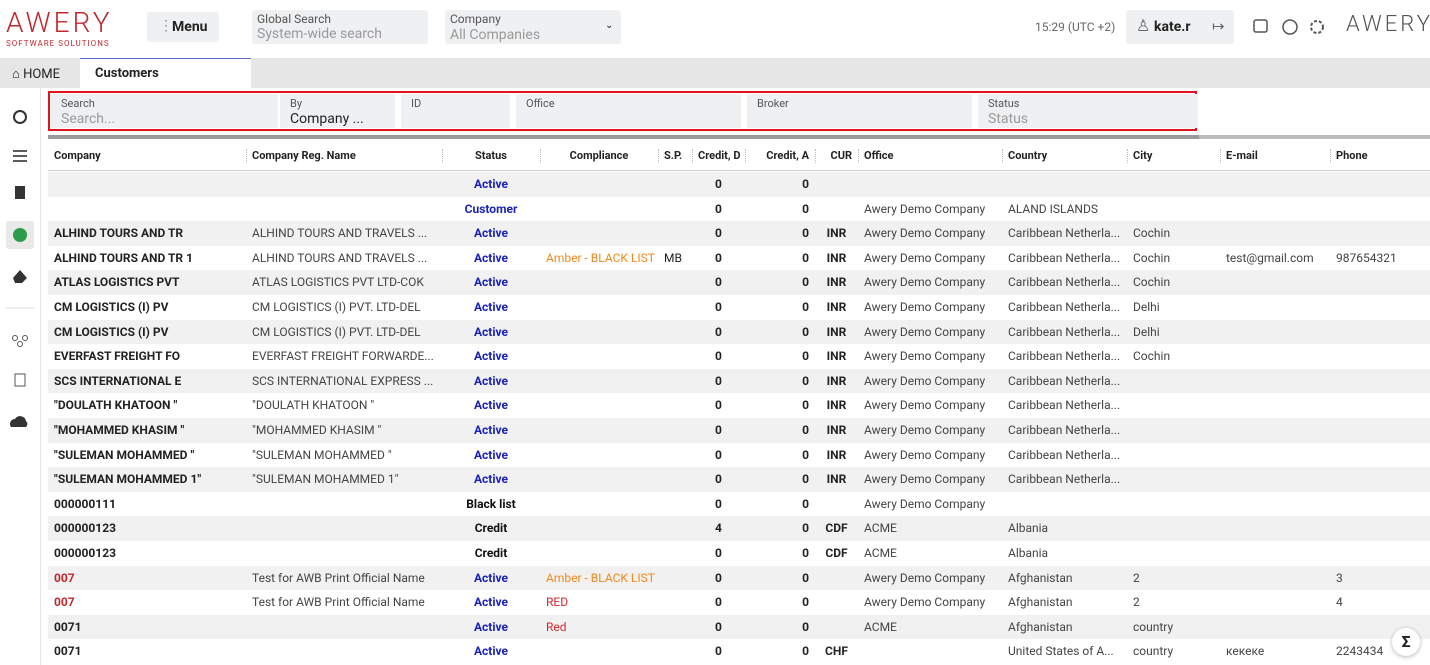 The height and width of the screenshot is (665, 1430). What do you see at coordinates (1028, 155) in the screenshot?
I see `column-header: Country` at bounding box center [1028, 155].